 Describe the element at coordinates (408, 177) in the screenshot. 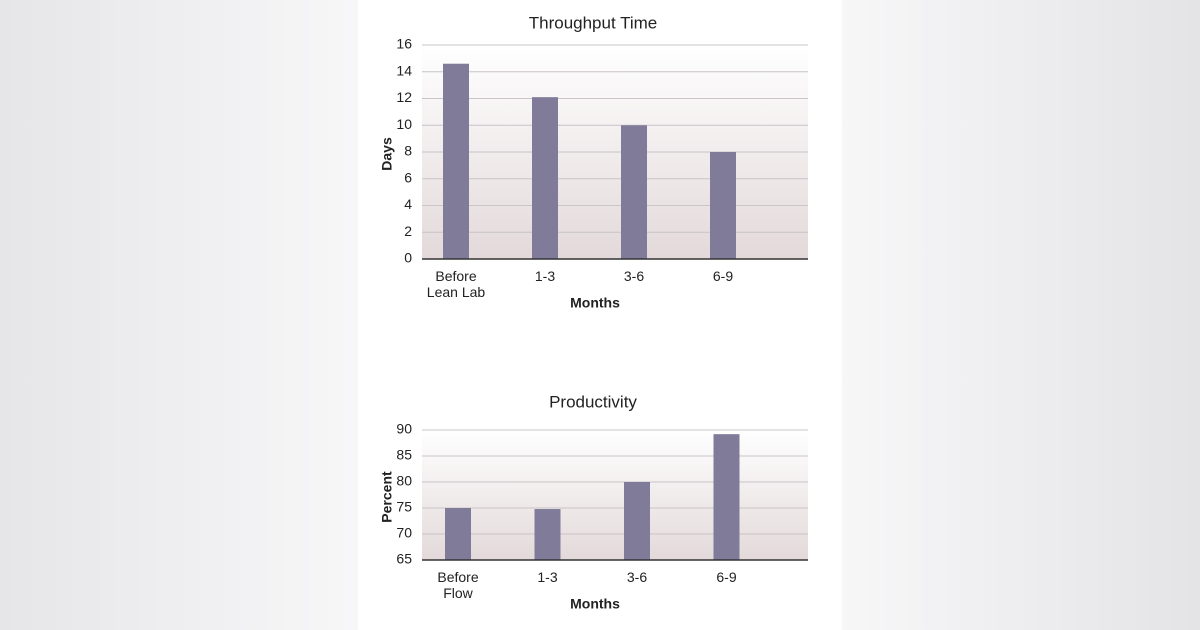

I see `y-tick-label: 6` at that location.